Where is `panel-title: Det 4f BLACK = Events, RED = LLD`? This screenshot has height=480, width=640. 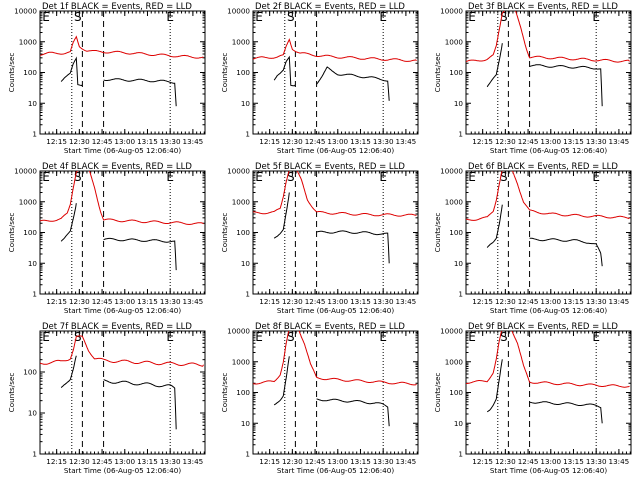
panel-title: Det 4f BLACK = Events, RED = LLD is located at coordinates (117, 167).